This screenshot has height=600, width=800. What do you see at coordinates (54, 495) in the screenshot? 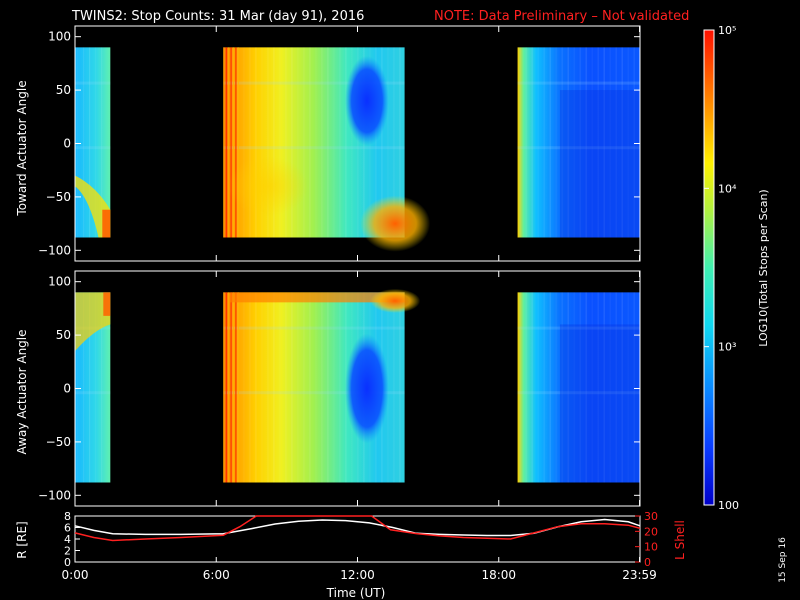
I see `bottom-ytick-label: −100` at bounding box center [54, 495].